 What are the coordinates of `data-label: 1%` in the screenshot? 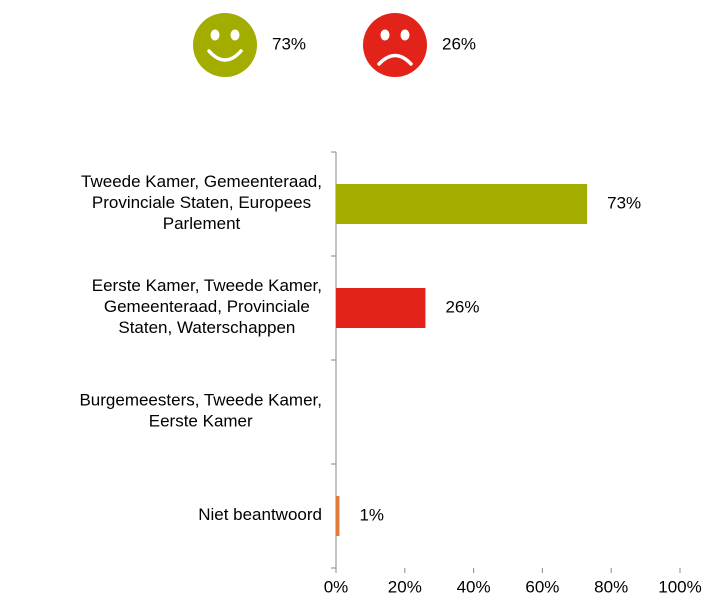 It's located at (371, 514).